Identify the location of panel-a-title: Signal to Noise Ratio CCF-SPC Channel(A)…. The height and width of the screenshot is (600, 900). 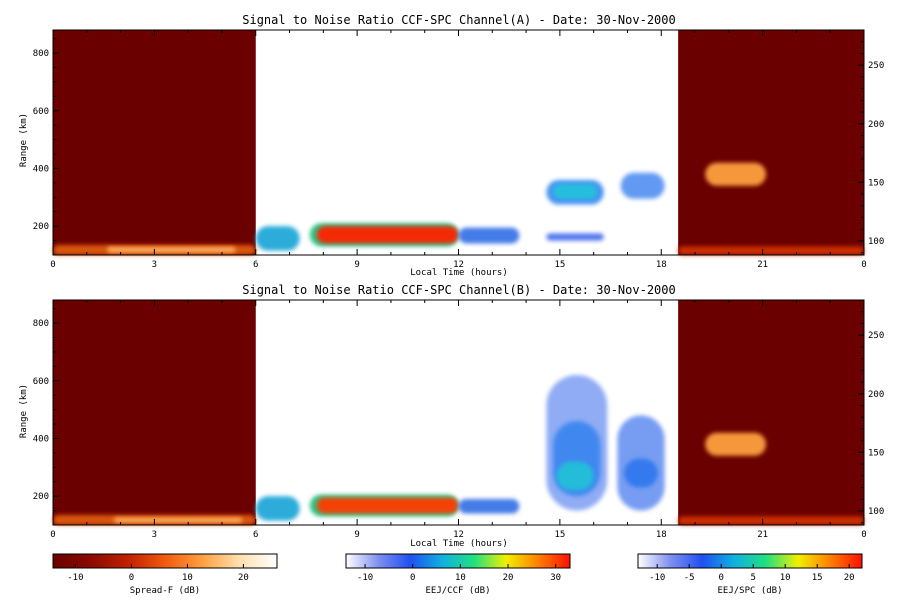
(458, 20).